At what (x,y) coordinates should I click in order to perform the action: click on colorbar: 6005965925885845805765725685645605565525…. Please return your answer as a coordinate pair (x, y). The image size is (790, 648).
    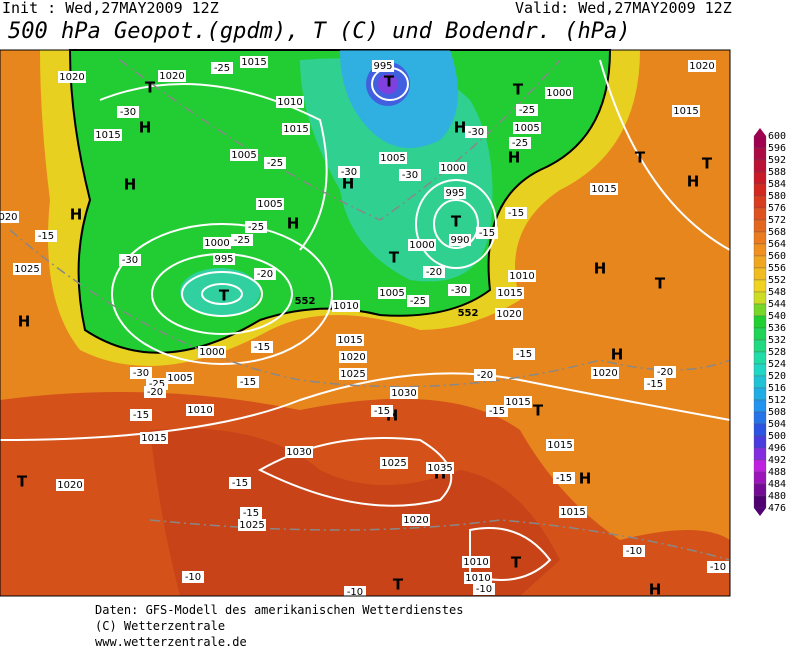
    Looking at the image, I should click on (769, 322).